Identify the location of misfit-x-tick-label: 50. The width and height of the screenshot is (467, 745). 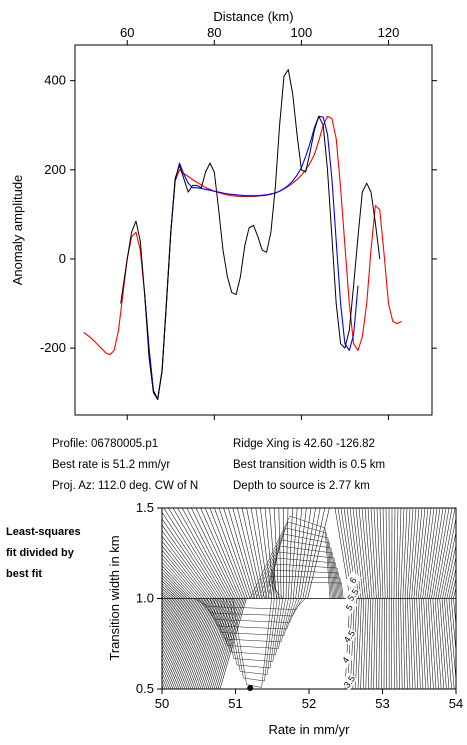
(162, 703).